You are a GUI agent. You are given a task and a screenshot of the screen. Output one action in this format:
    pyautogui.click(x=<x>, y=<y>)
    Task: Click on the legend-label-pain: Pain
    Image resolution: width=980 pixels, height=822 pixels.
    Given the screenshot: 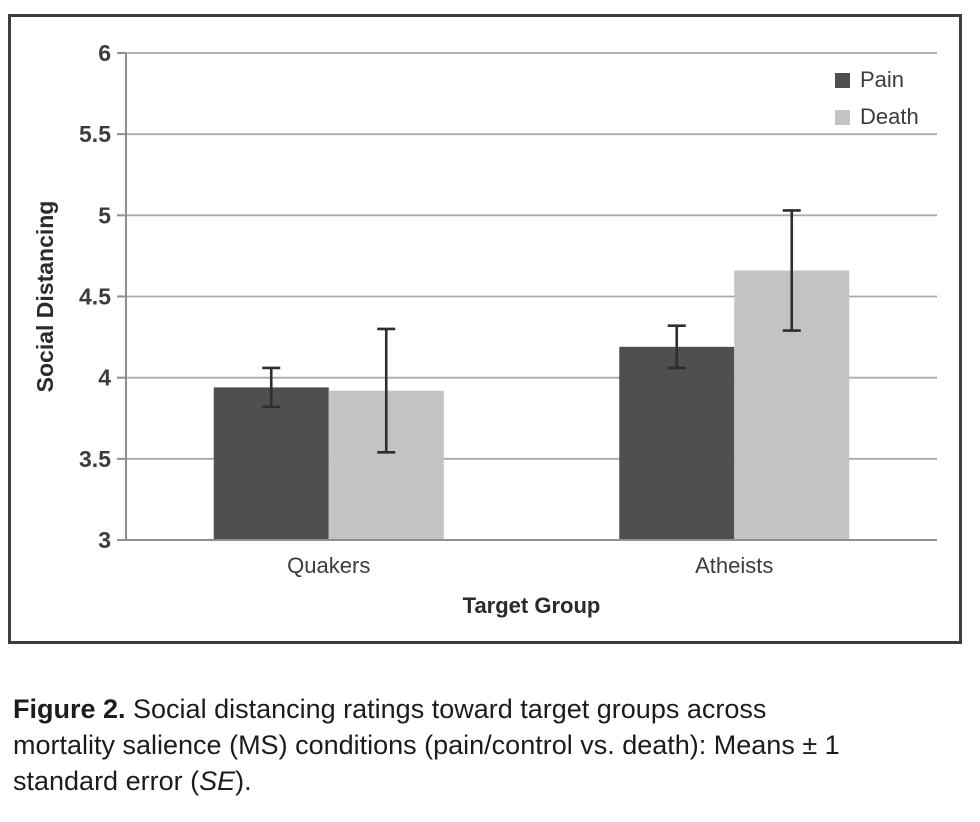 What is the action you would take?
    pyautogui.click(x=882, y=79)
    